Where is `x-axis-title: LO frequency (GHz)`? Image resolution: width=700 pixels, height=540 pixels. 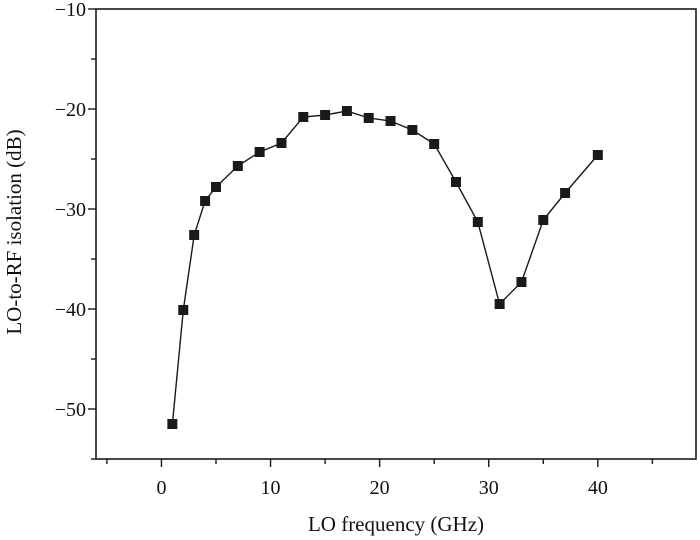 x-axis-title: LO frequency (GHz) is located at coordinates (396, 524).